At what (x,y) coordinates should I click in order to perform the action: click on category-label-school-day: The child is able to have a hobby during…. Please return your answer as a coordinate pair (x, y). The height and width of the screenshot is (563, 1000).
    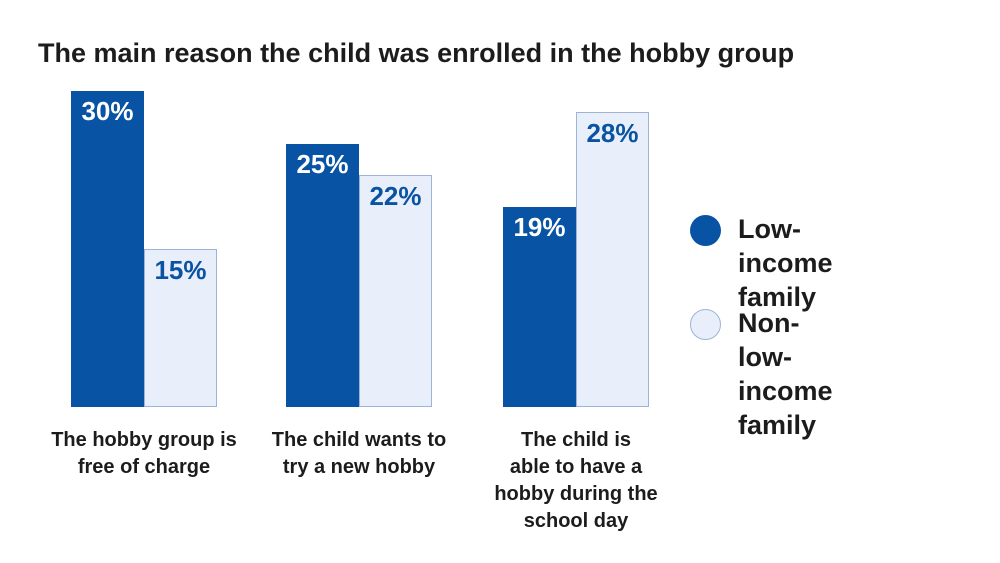
    Looking at the image, I should click on (576, 480).